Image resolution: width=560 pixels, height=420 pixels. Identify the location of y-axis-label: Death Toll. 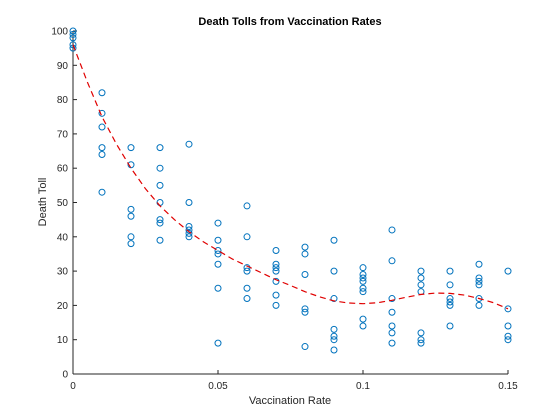
(43, 202).